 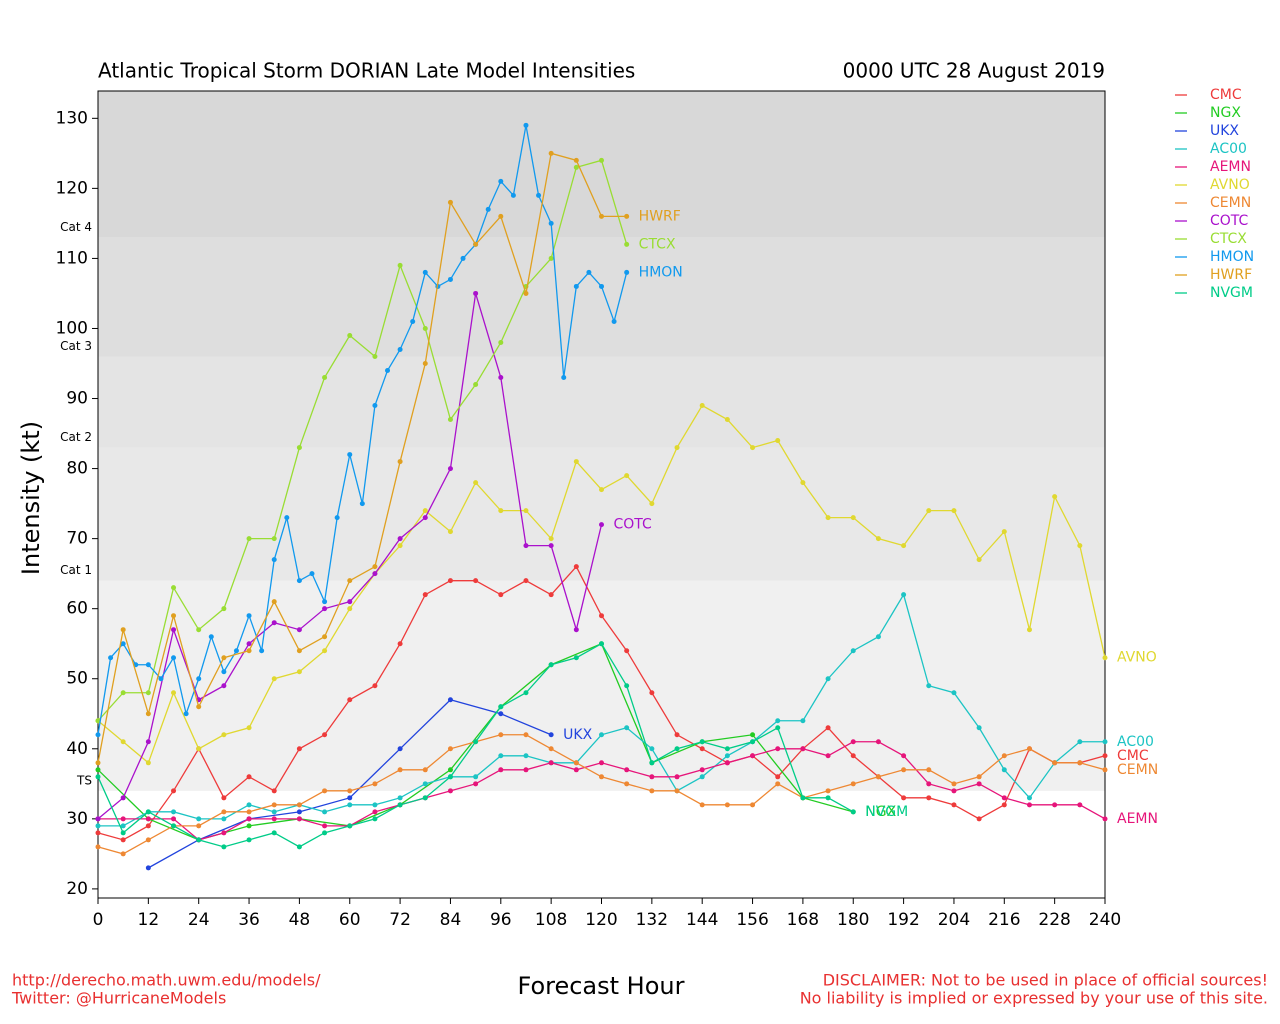 I want to click on y-tick-label: 80, so click(x=77, y=469).